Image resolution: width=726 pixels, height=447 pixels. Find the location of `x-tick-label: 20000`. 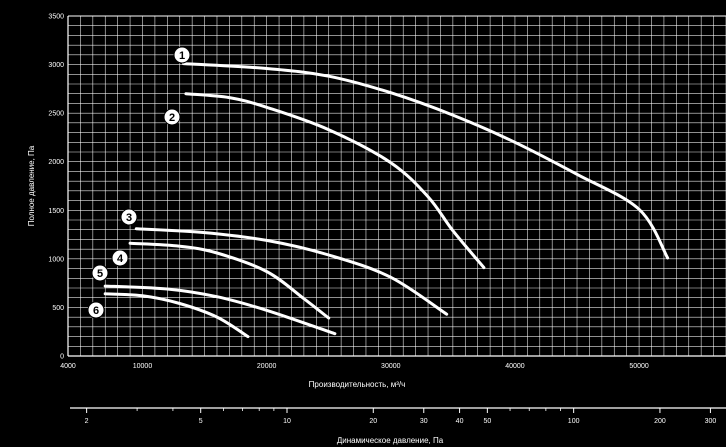

x-tick-label: 20000 is located at coordinates (267, 366).